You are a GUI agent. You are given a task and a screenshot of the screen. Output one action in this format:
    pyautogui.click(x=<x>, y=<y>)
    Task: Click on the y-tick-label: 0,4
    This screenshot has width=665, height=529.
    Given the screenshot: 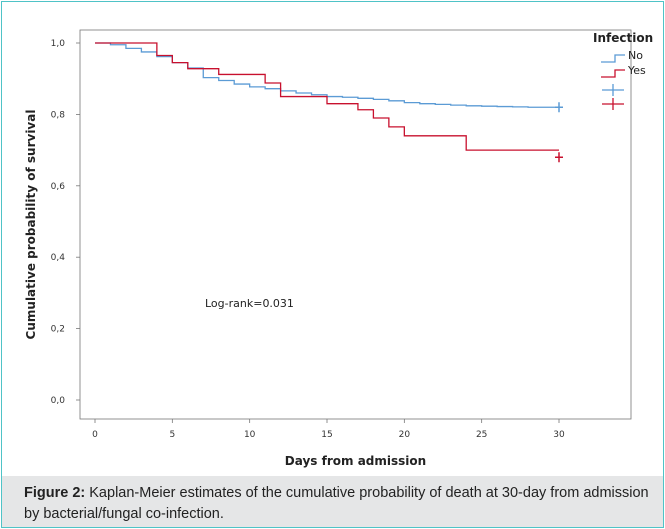 What is the action you would take?
    pyautogui.click(x=58, y=258)
    